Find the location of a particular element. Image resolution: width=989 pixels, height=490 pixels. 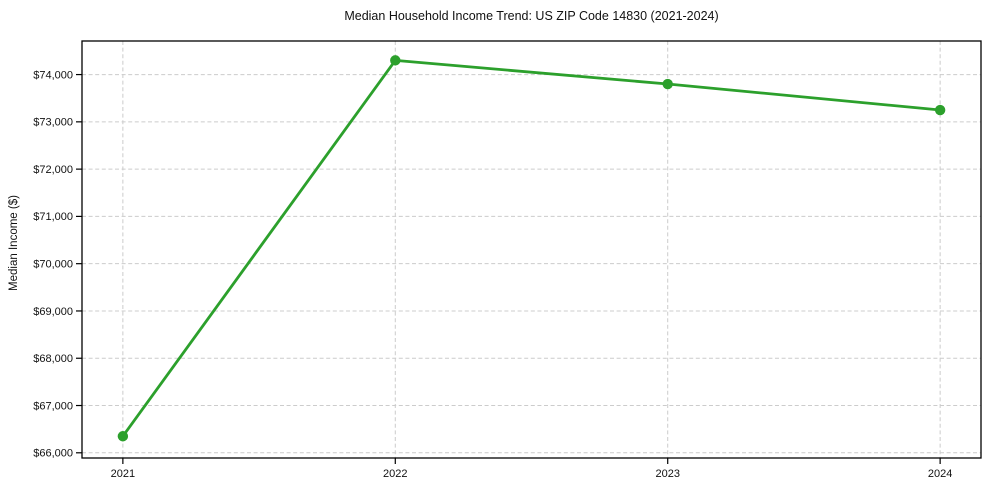

x-tick-label: 2024 is located at coordinates (940, 474).